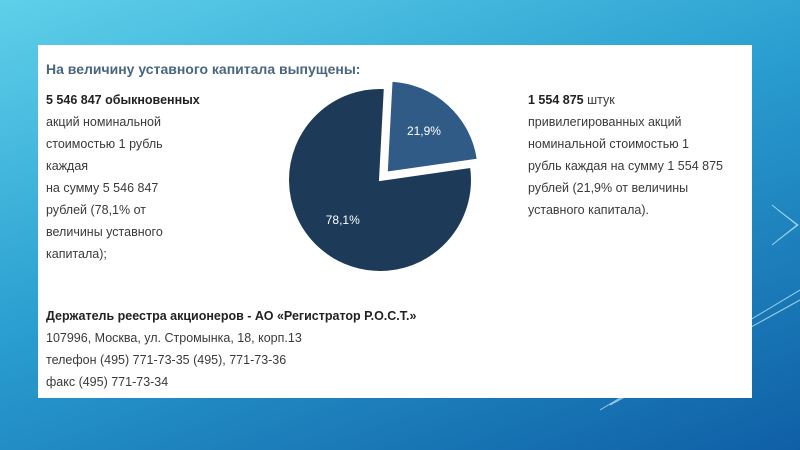  I want to click on text-line: каждая, so click(67, 166).